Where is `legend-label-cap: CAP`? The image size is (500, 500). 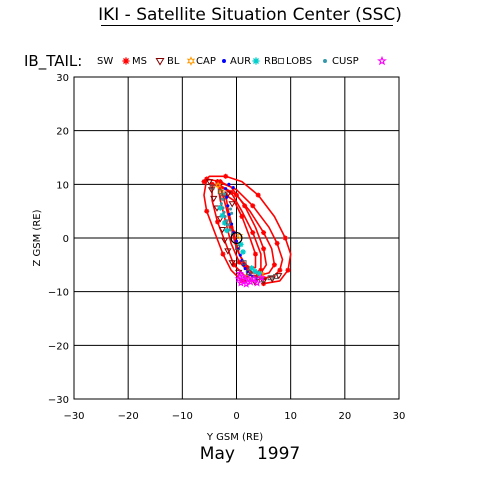 legend-label-cap: CAP is located at coordinates (206, 61).